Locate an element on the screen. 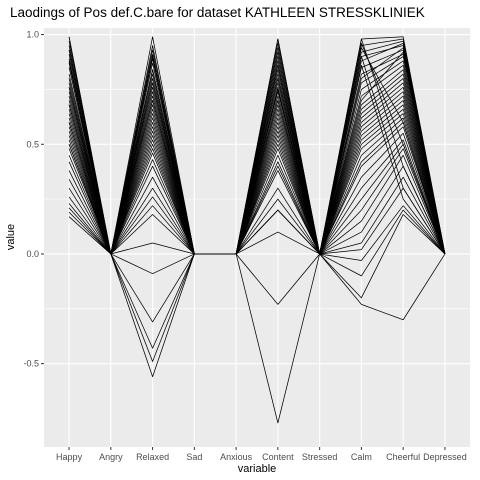 This screenshot has height=480, width=480. y-tick-label: 0.0 is located at coordinates (32, 254).